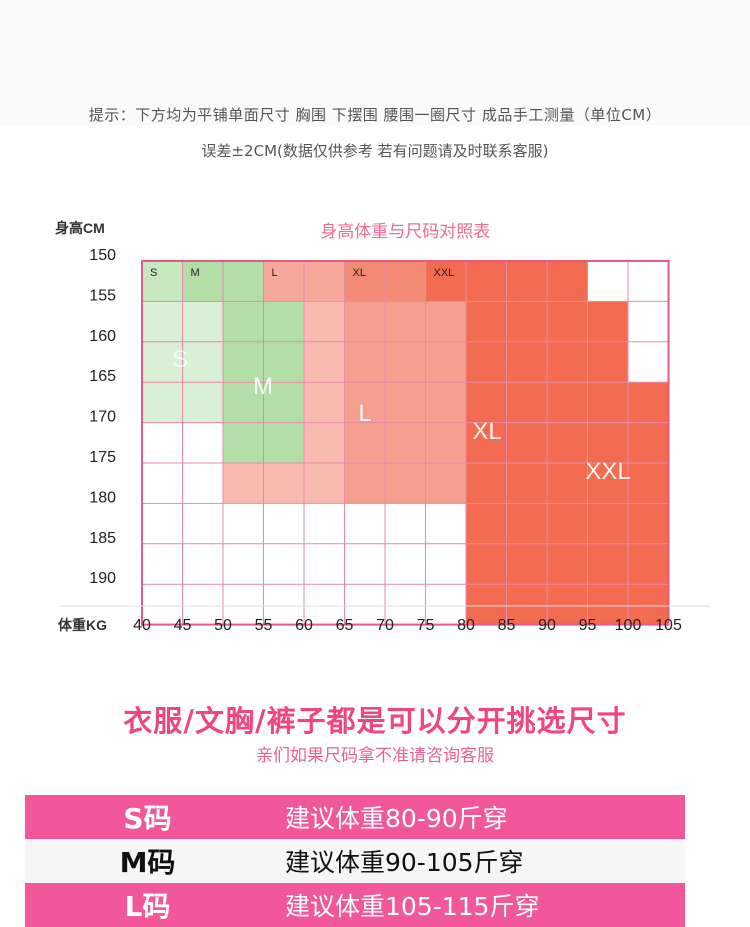 This screenshot has width=750, height=927. What do you see at coordinates (82, 625) in the screenshot?
I see `x-axis-label: 体重KG` at bounding box center [82, 625].